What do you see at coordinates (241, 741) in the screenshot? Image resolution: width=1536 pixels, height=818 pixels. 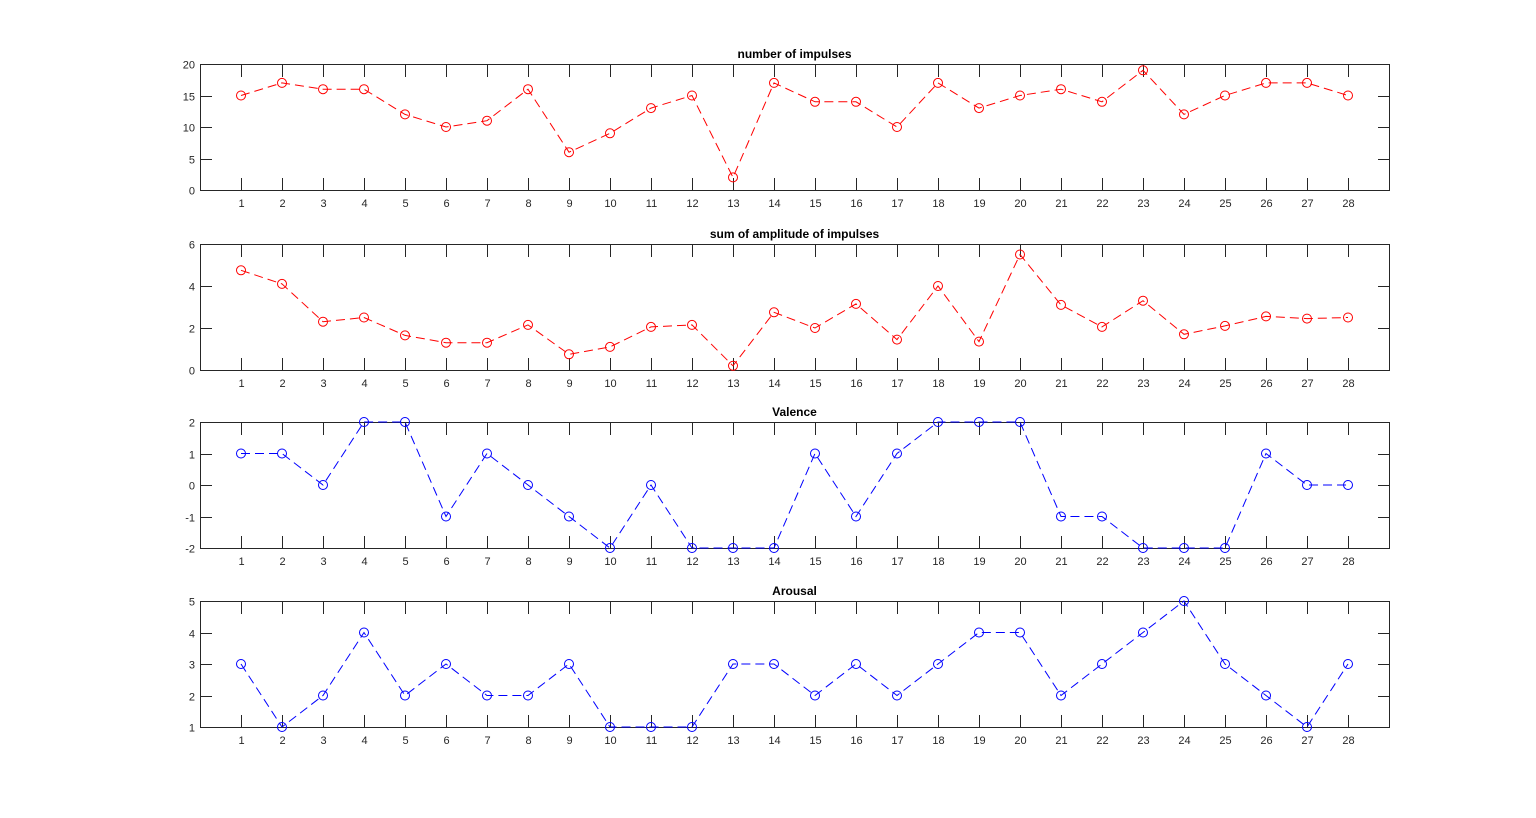 I see `x-tick-label: 1` at bounding box center [241, 741].